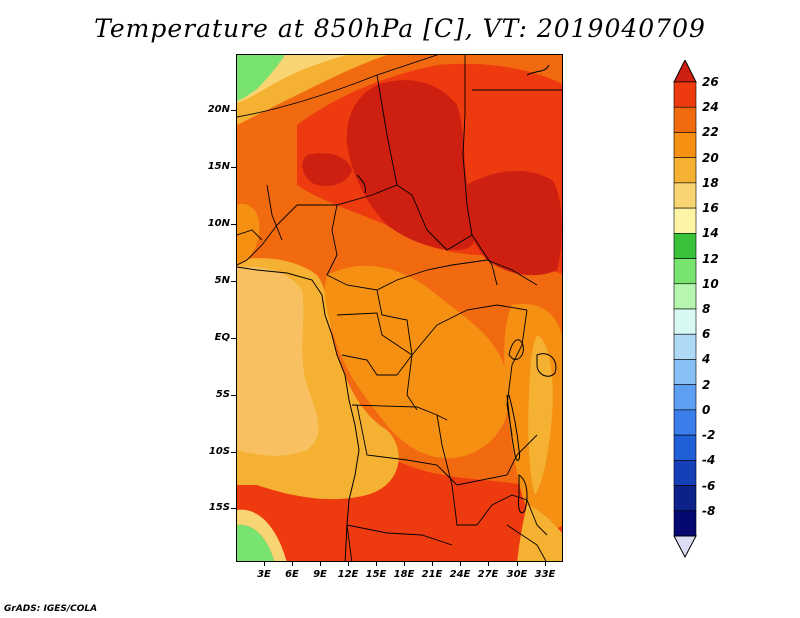 This screenshot has height=618, width=800. I want to click on lon-label: 15E, so click(376, 574).